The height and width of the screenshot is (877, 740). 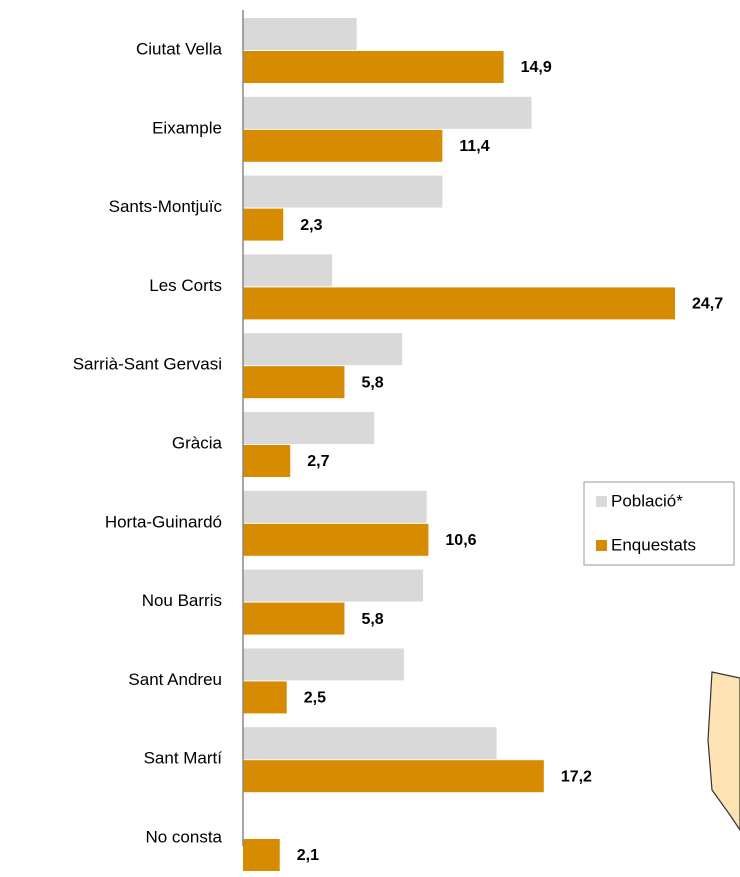 I want to click on value-label: 11,4, so click(x=474, y=146).